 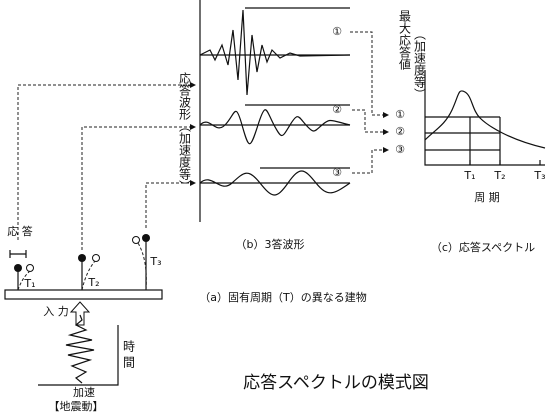 I want to click on accel-label: 加速, so click(x=84, y=392).